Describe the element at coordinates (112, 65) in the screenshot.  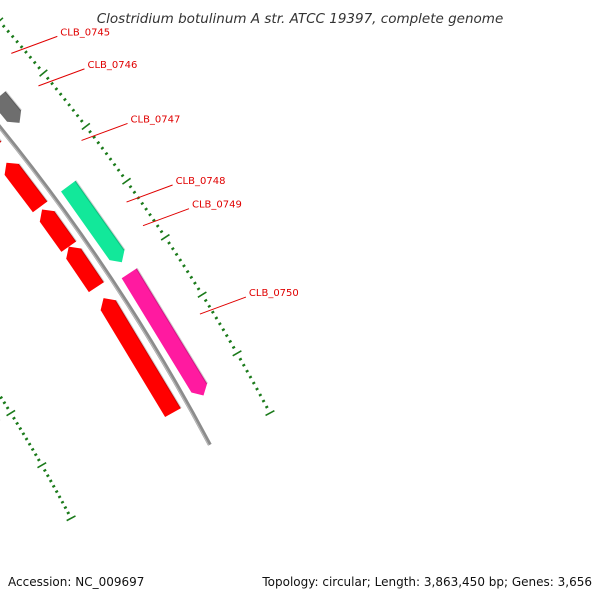
I see `gene-label: CLB_0746` at that location.